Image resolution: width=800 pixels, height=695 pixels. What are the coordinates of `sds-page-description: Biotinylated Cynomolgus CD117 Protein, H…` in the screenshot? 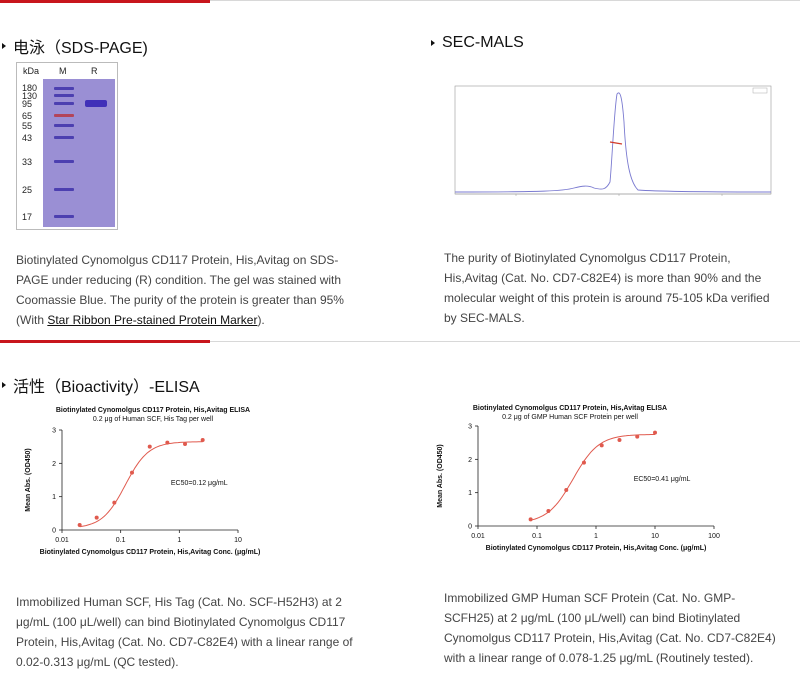 It's located at (188, 290).